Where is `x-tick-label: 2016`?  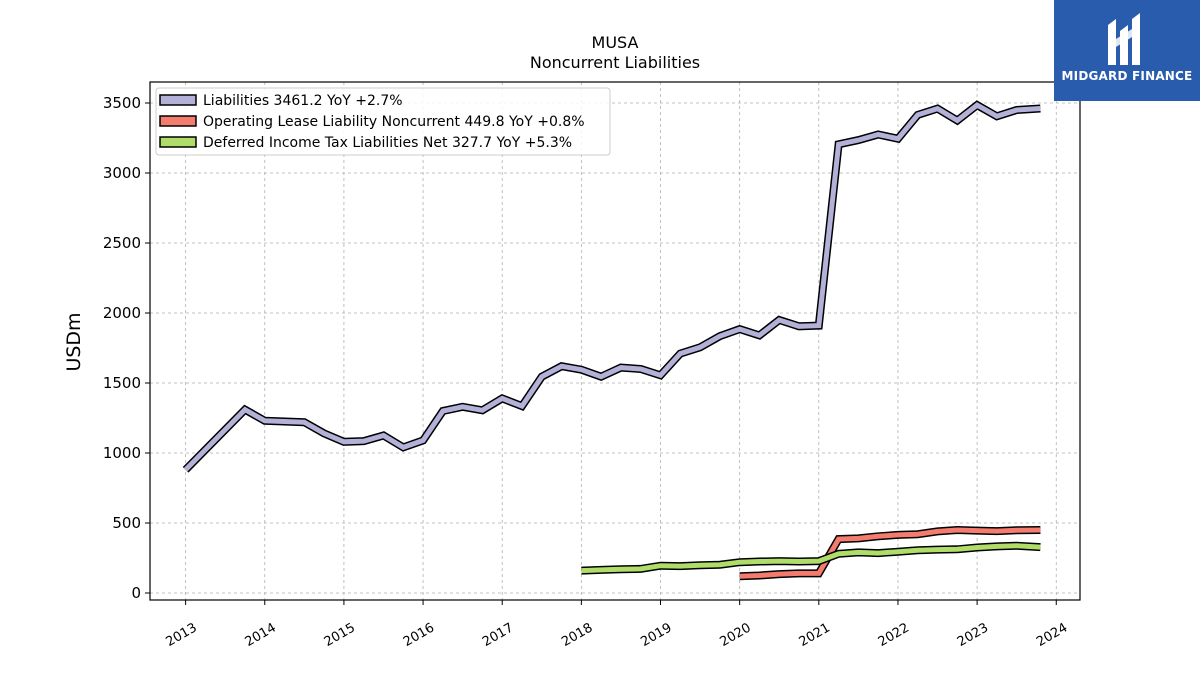
x-tick-label: 2016 is located at coordinates (419, 635).